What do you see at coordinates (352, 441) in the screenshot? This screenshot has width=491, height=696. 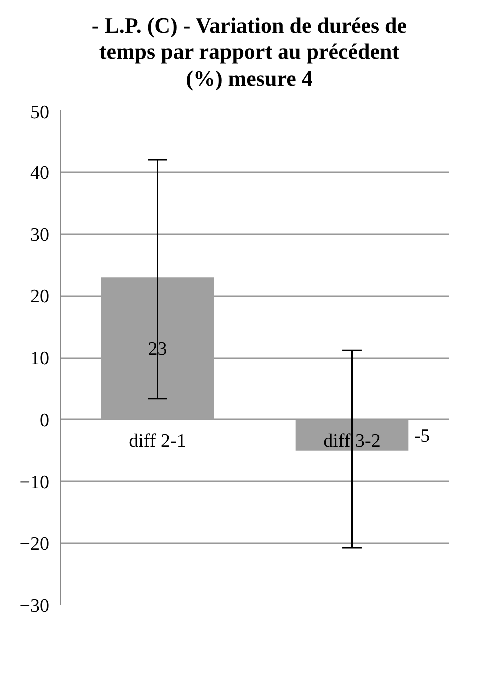 I see `x-tick-label: diff 3-2` at bounding box center [352, 441].